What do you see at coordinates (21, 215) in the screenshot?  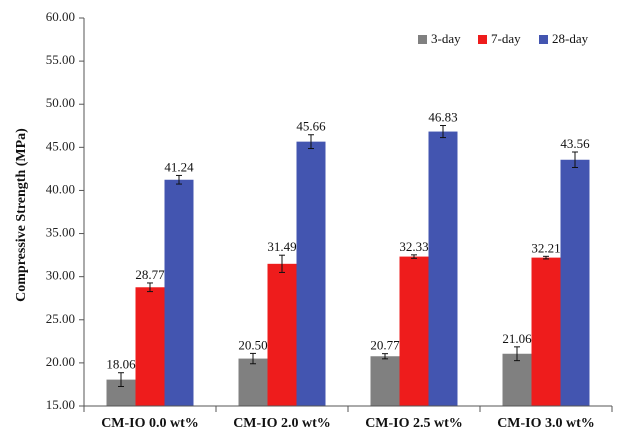 I see `y-axis-title: Compressive Strength (MPa)` at bounding box center [21, 215].